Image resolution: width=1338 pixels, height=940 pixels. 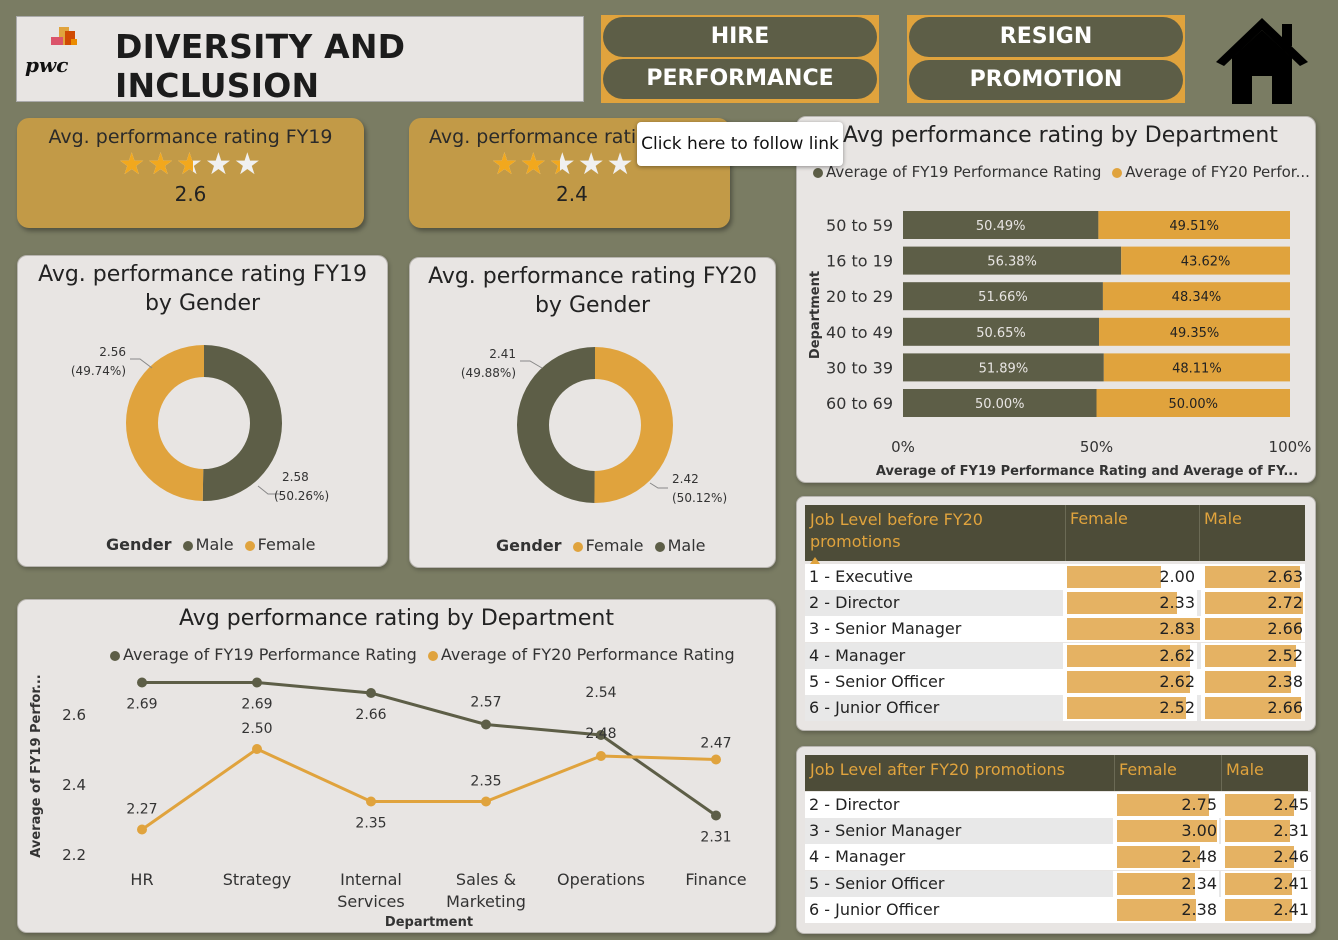 I want to click on cell-value: 2.66, so click(x=1285, y=629).